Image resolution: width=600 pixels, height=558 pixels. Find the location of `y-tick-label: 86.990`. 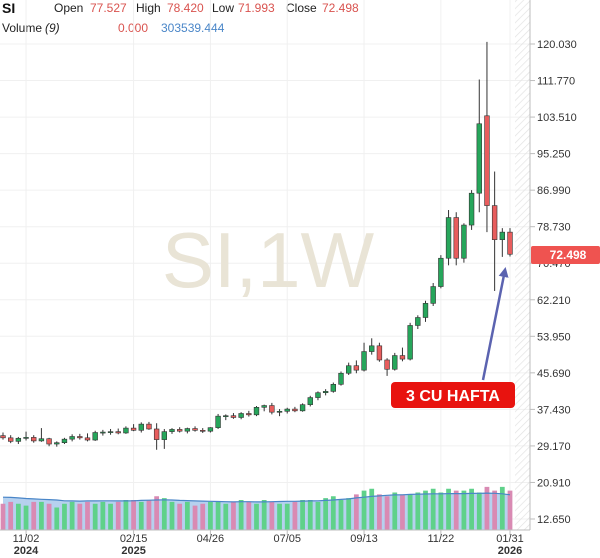

y-tick-label: 86.990 is located at coordinates (554, 191).